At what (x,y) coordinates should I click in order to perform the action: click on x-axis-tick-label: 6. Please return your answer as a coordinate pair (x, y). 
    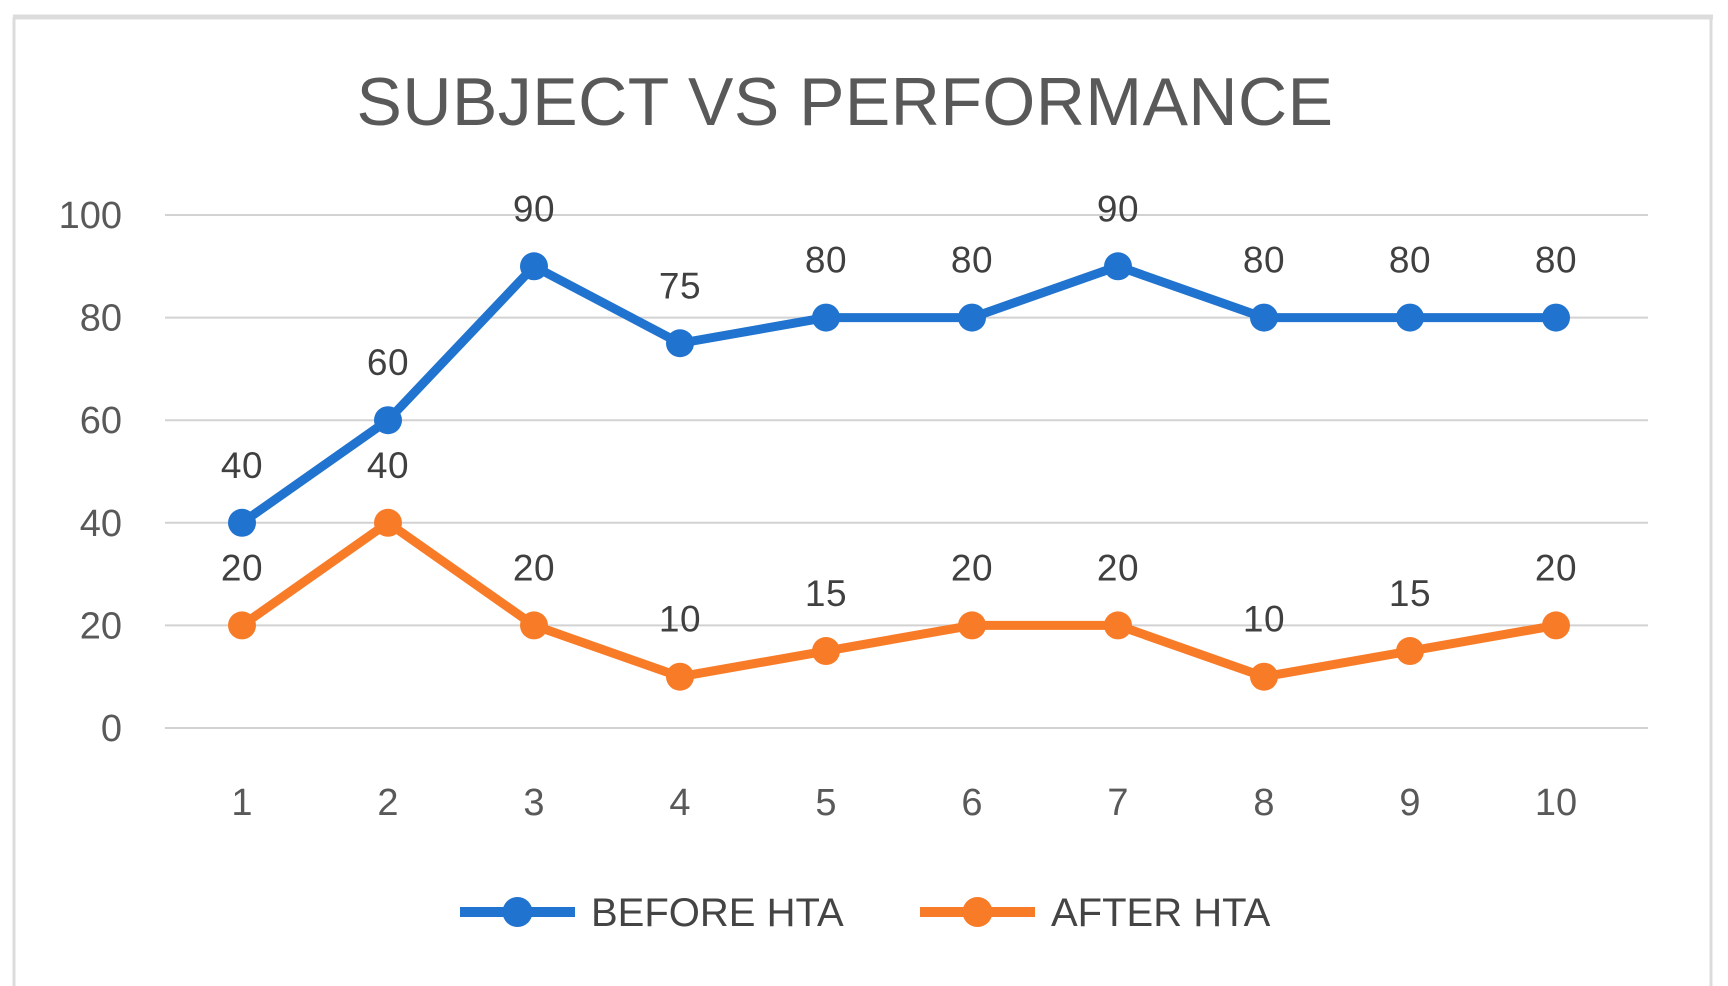
    Looking at the image, I should click on (971, 803).